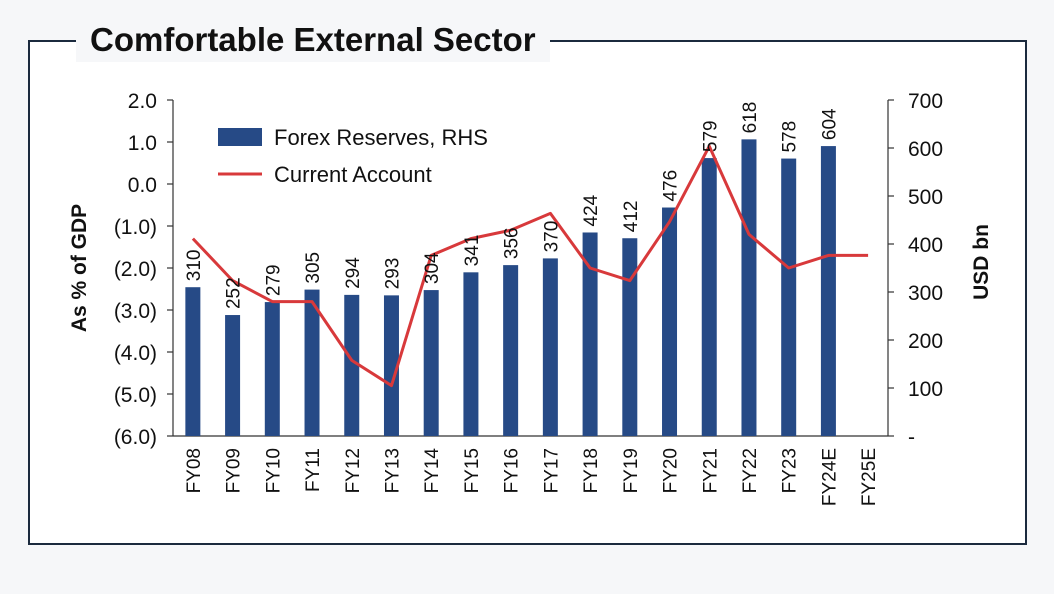 The image size is (1054, 594). Describe the element at coordinates (472, 251) in the screenshot. I see `bar-value-label: 341` at that location.